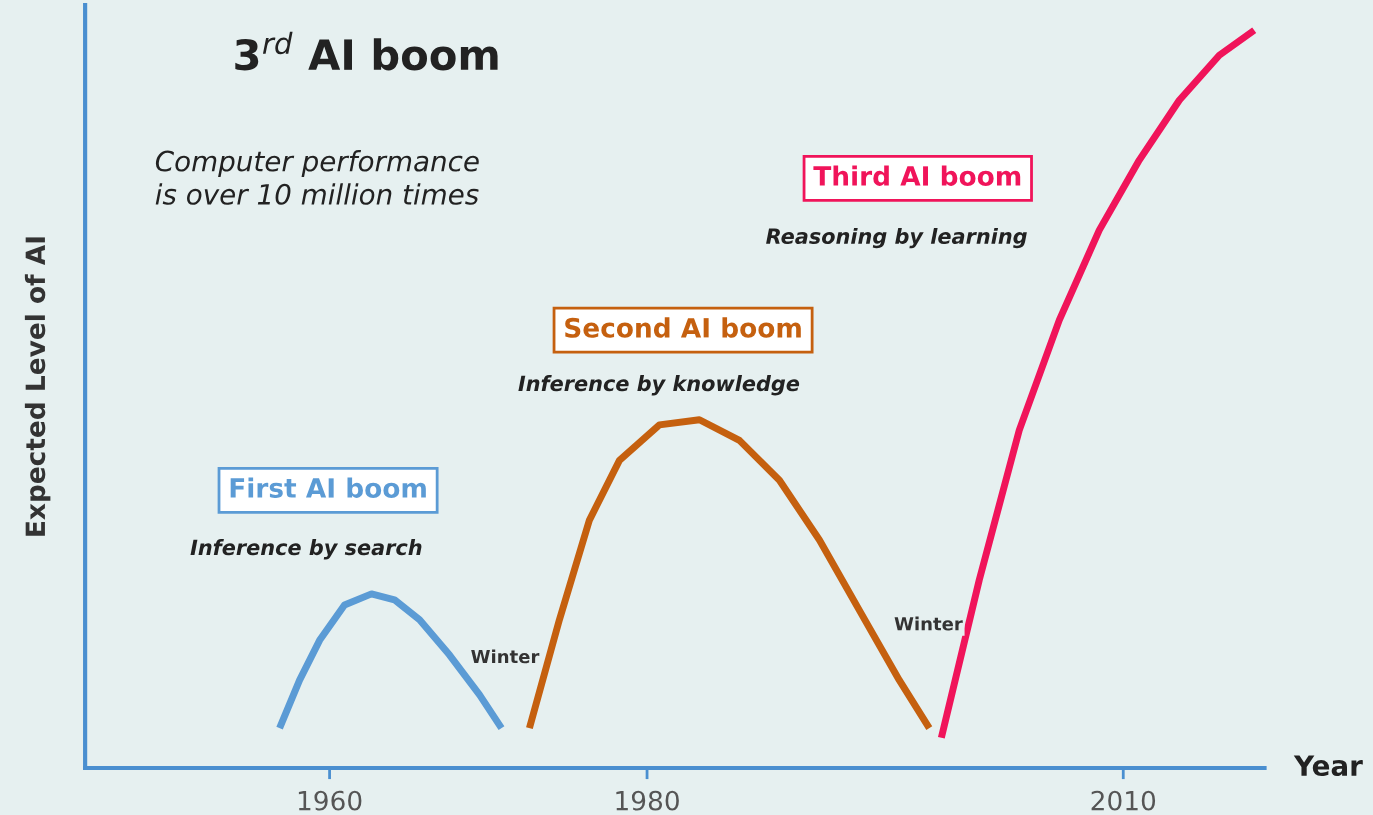 This screenshot has height=815, width=1373. I want to click on x-tick-label: 1960, so click(330, 800).